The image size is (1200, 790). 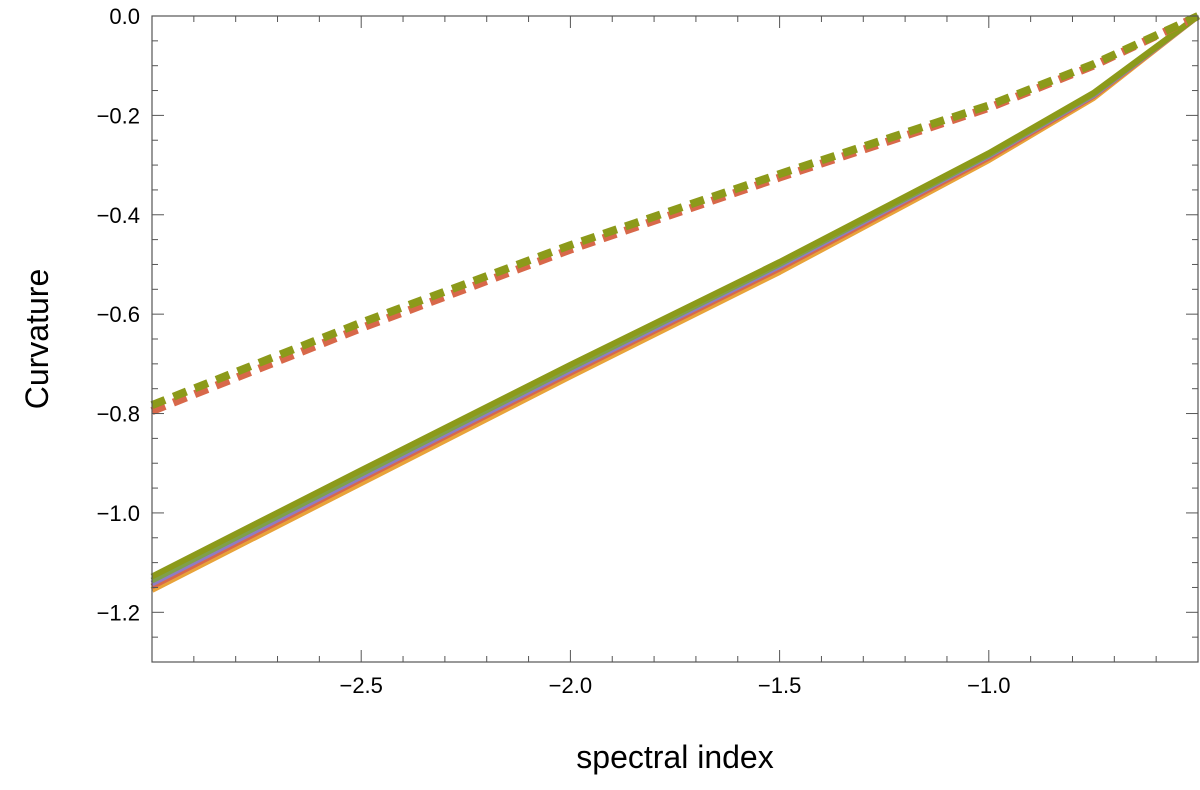 What do you see at coordinates (118, 414) in the screenshot?
I see `y-tick-label: −0.8` at bounding box center [118, 414].